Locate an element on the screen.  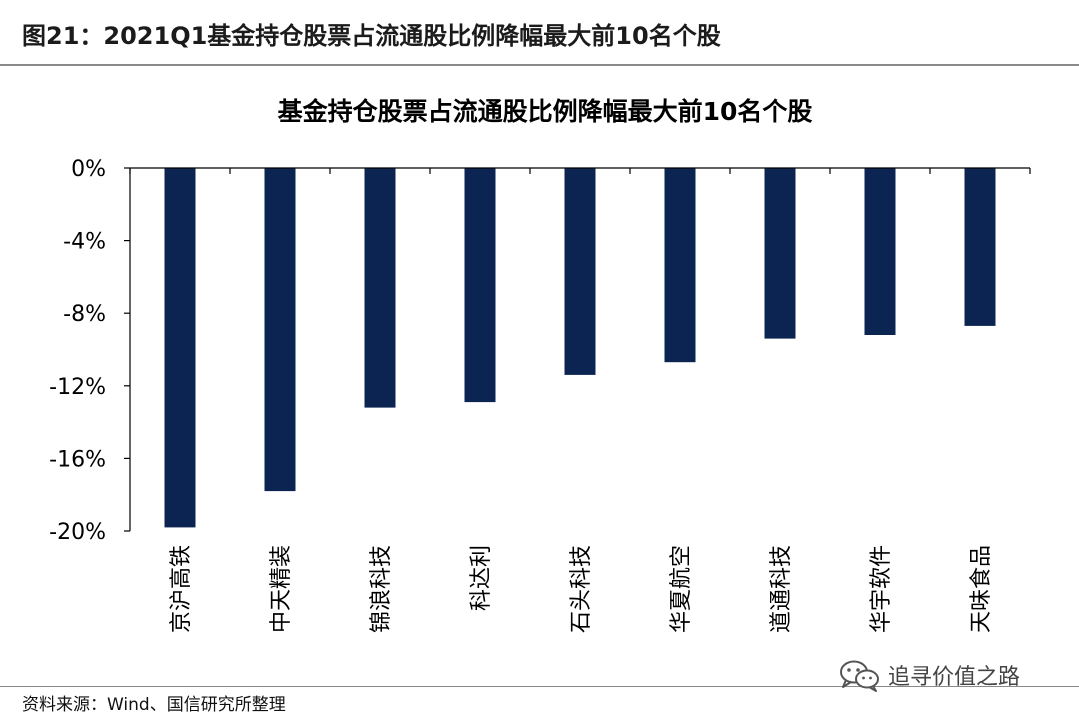
x-tick-label: 京沪高铁 is located at coordinates (181, 589).